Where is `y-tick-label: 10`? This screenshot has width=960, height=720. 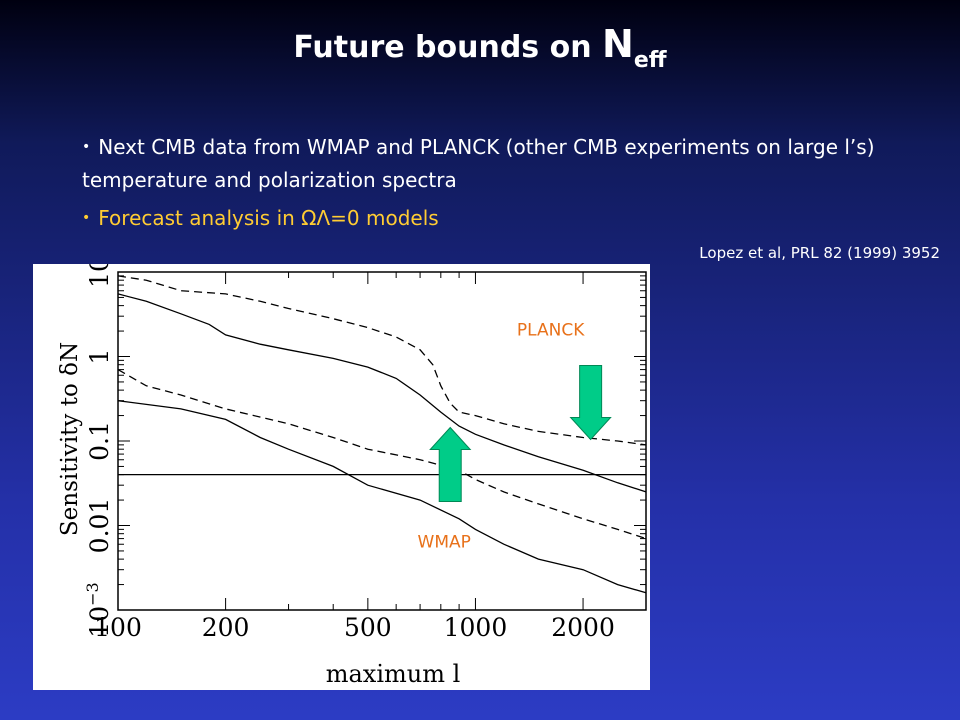
y-tick-label: 10 is located at coordinates (99, 276).